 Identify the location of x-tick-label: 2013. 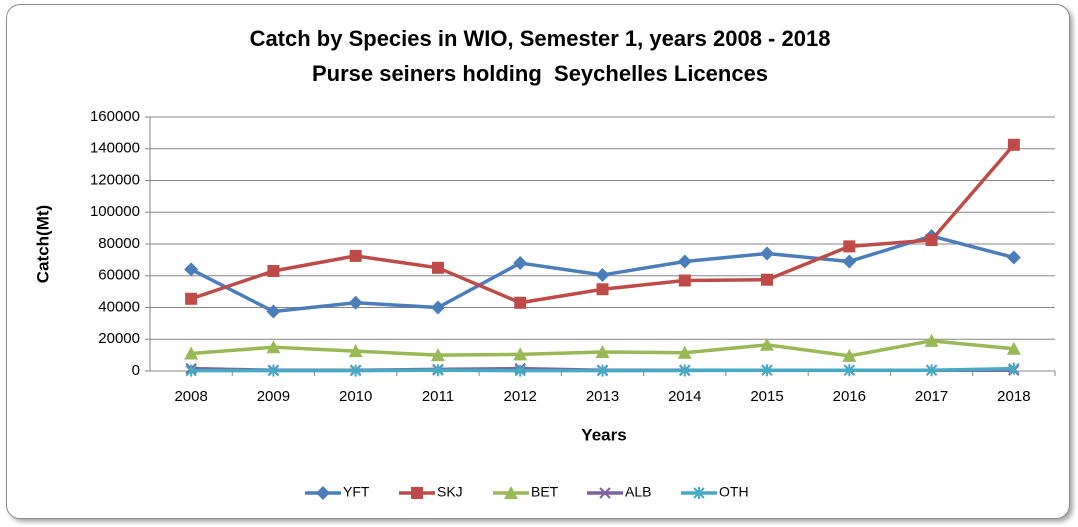
(602, 396).